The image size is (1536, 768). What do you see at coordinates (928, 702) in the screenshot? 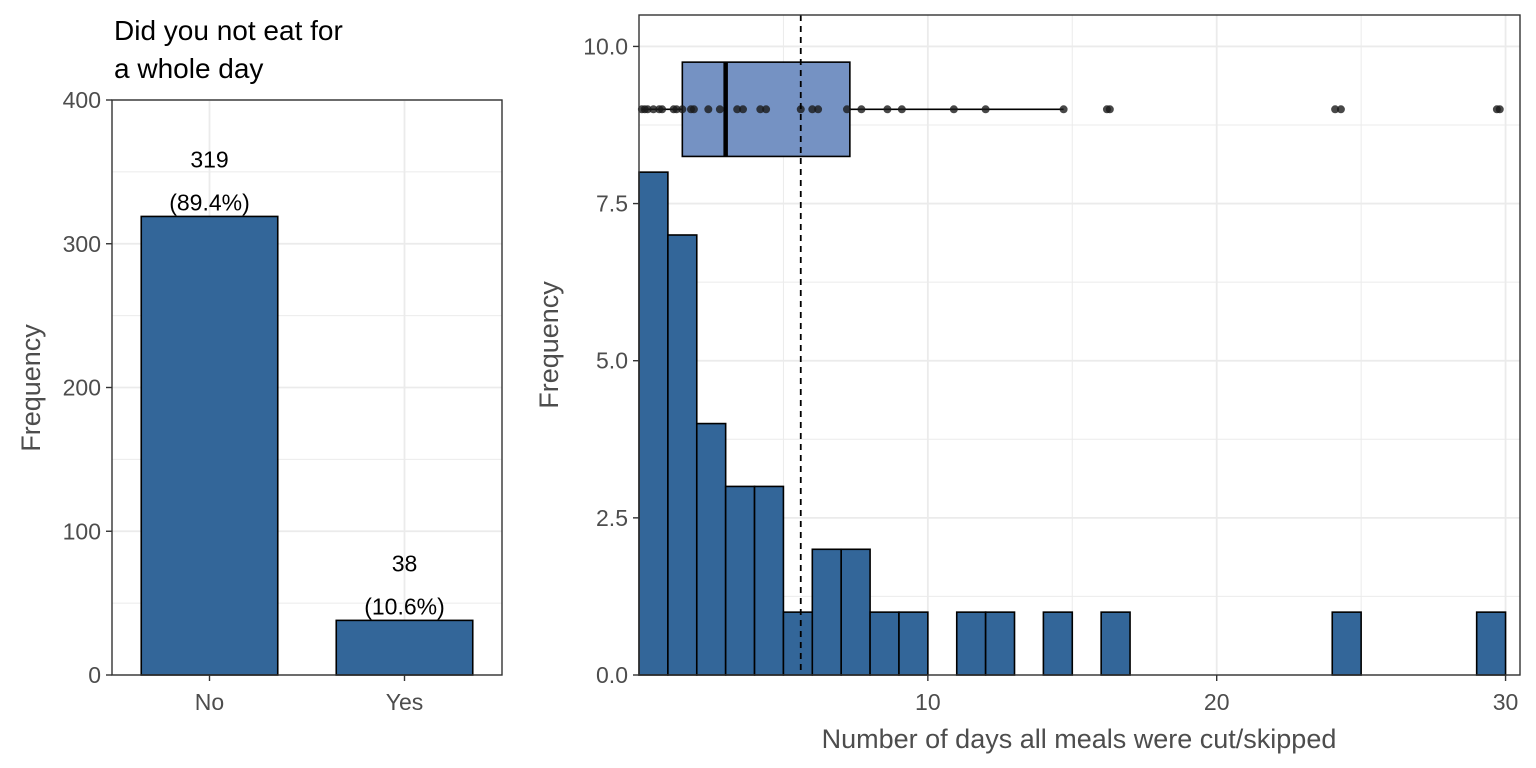
I see `x-tick-label: 10` at bounding box center [928, 702].